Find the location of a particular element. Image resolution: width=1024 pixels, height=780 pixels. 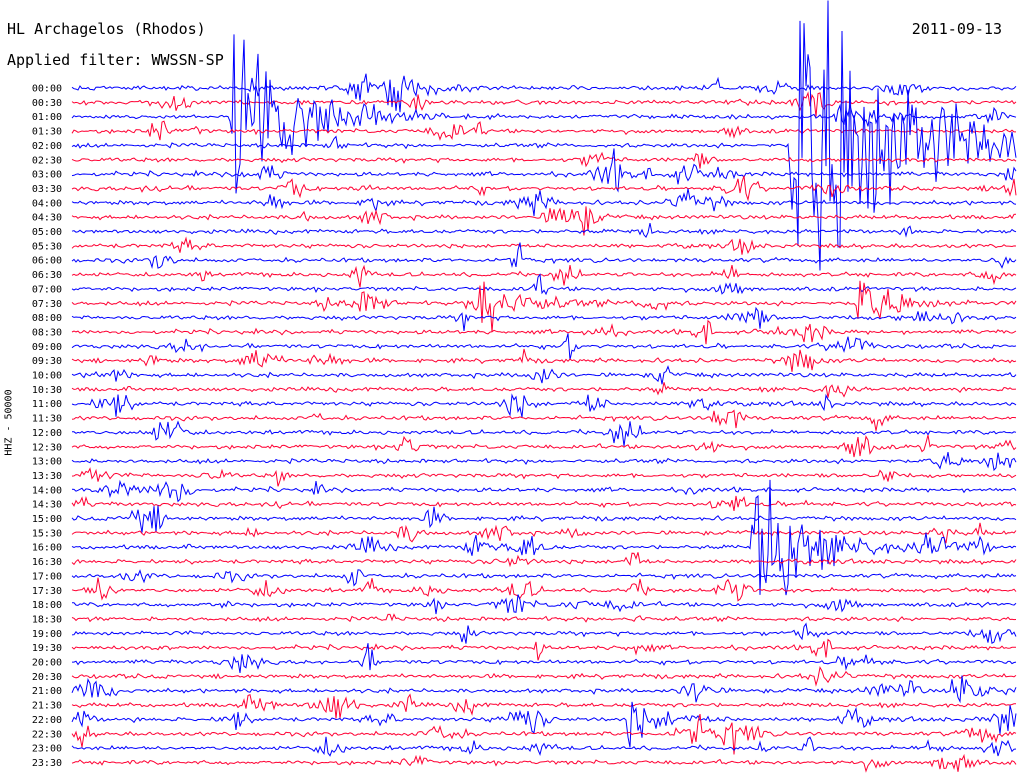

time-tick-label: 23:30 is located at coordinates (47, 763).